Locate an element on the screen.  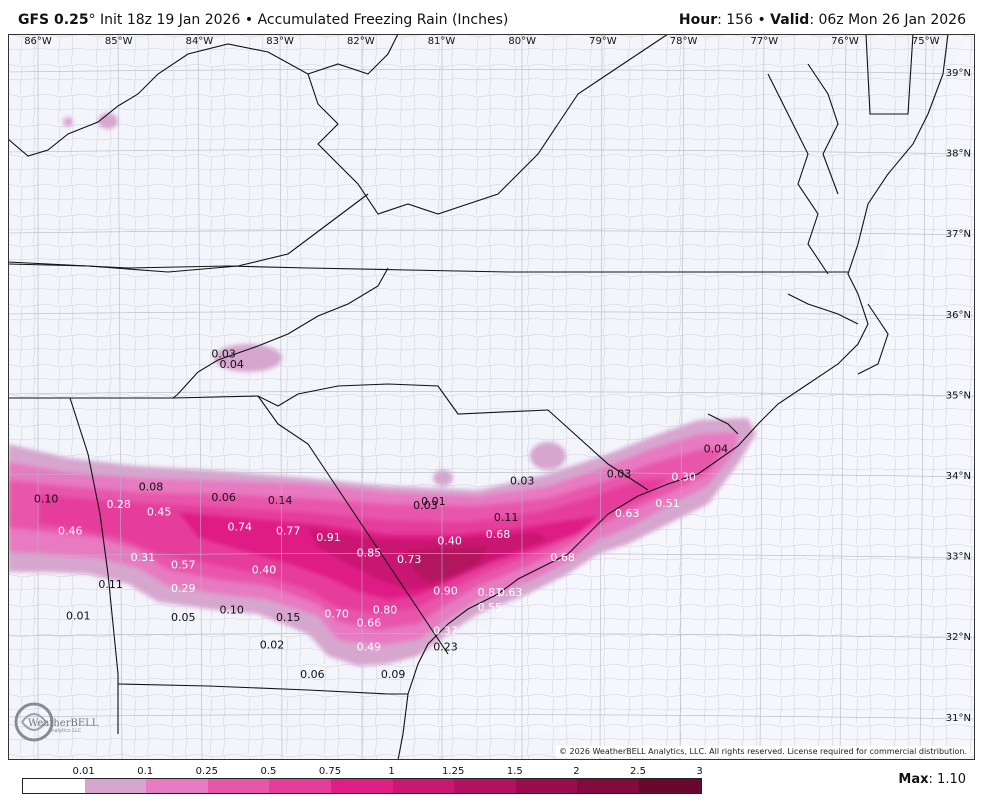
degree-symbol: ° is located at coordinates (92, 20).